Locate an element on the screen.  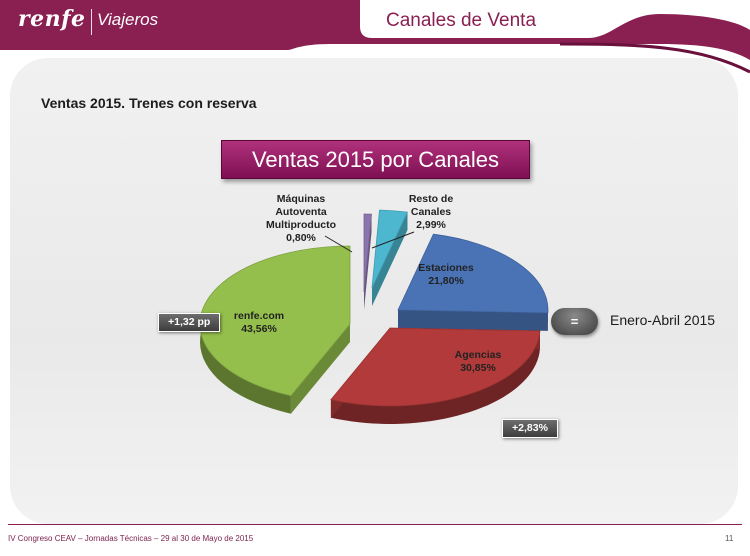
slice-label-line: 43,56% is located at coordinates (259, 329).